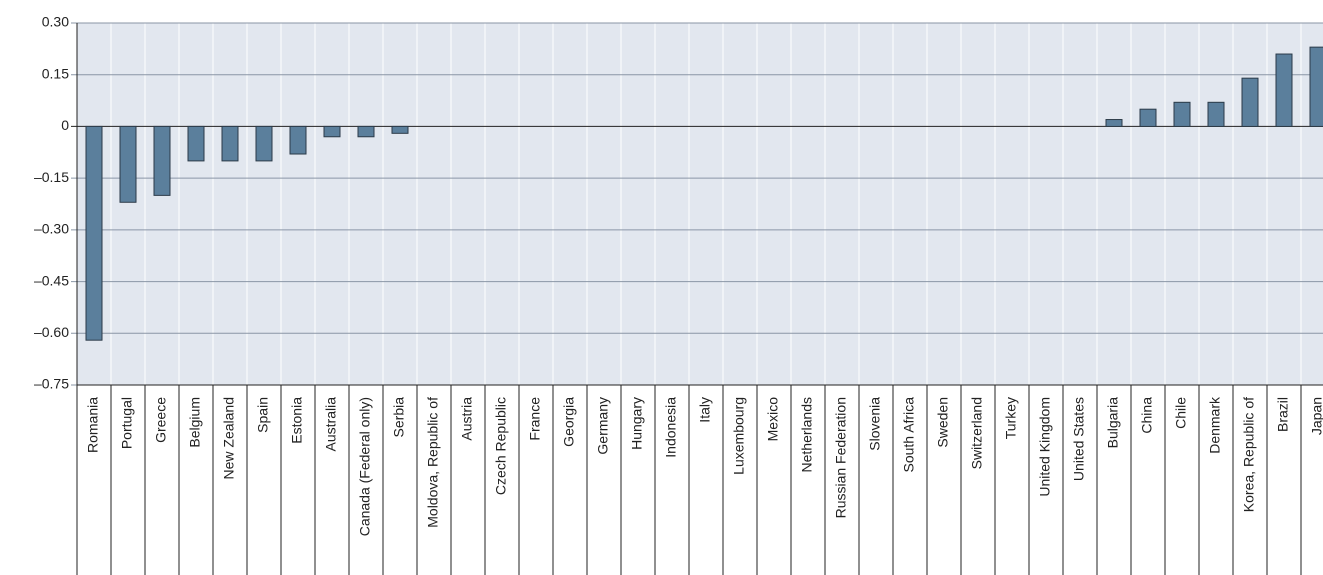 The width and height of the screenshot is (1323, 575). What do you see at coordinates (467, 419) in the screenshot?
I see `x-tick-label: Austria` at bounding box center [467, 419].